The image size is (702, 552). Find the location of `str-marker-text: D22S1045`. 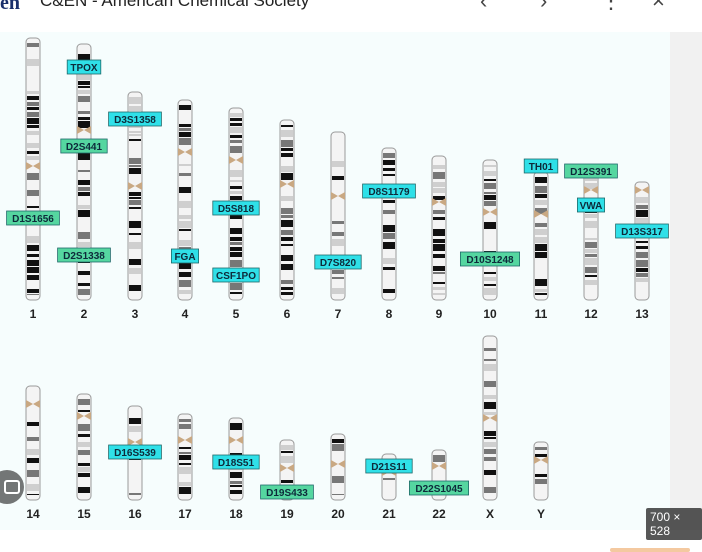

str-marker-text: D22S1045 is located at coordinates (439, 489).